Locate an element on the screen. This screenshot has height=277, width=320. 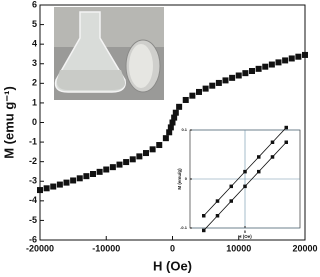
y-tick-label: 6 is located at coordinates (34, 4).